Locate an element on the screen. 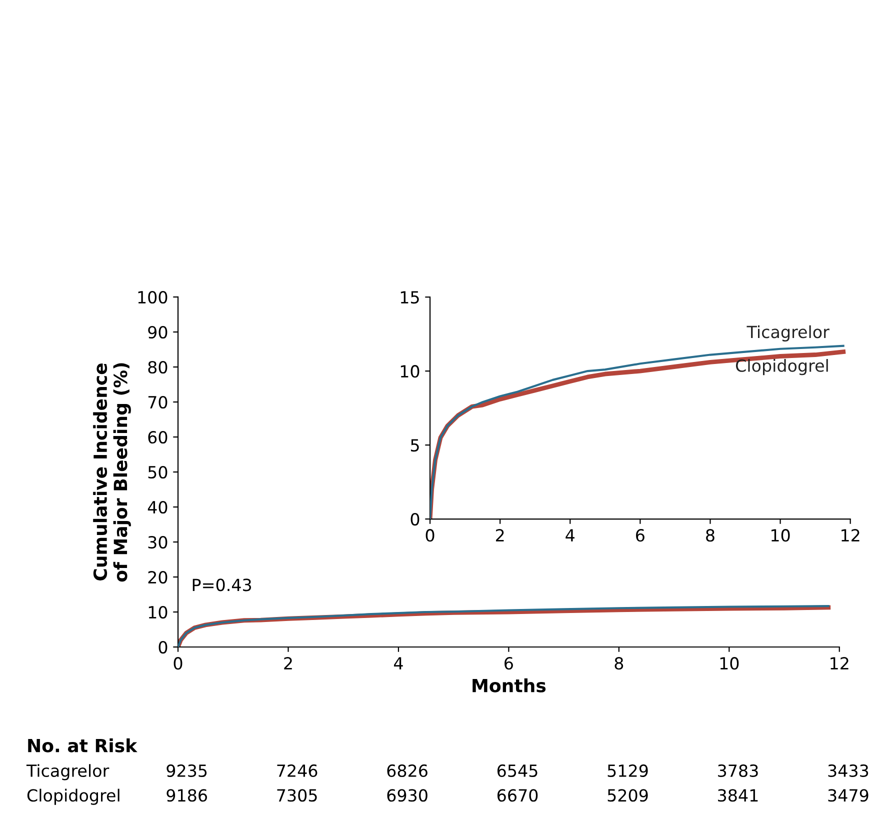 The width and height of the screenshot is (883, 822). y-tick-label: 100 is located at coordinates (153, 297).